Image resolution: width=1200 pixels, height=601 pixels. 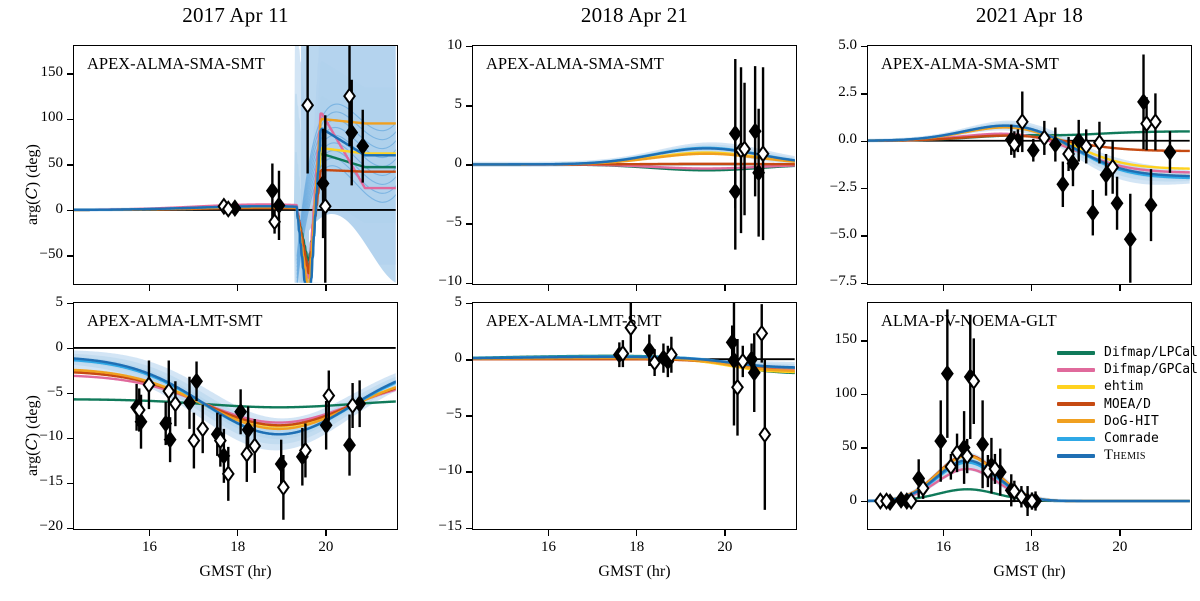 I want to click on legend-item-difmap-lpcal: Difmap/LPCal, so click(x=1127, y=352).